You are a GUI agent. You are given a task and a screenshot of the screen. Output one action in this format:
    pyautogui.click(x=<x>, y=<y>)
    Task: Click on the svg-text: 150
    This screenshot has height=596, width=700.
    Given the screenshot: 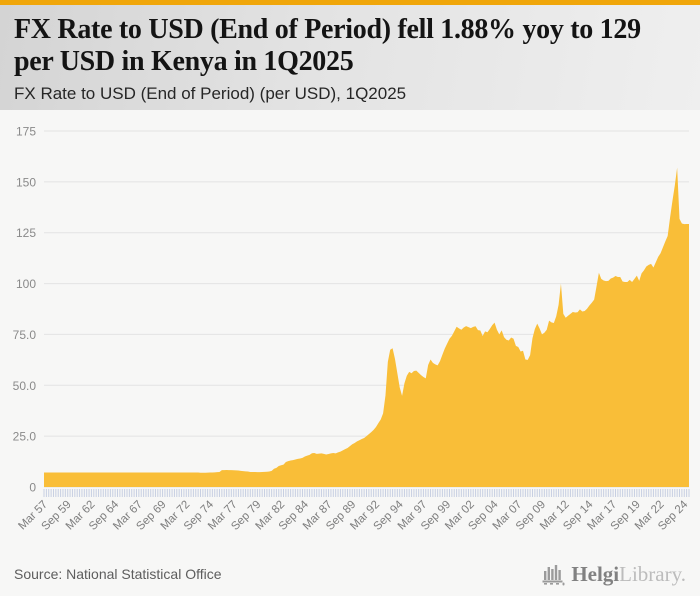 What is the action you would take?
    pyautogui.click(x=26, y=182)
    